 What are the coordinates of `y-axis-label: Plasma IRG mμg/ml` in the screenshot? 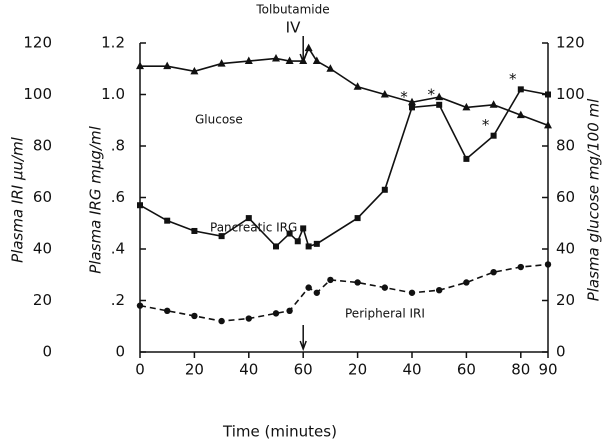 It's located at (96, 199).